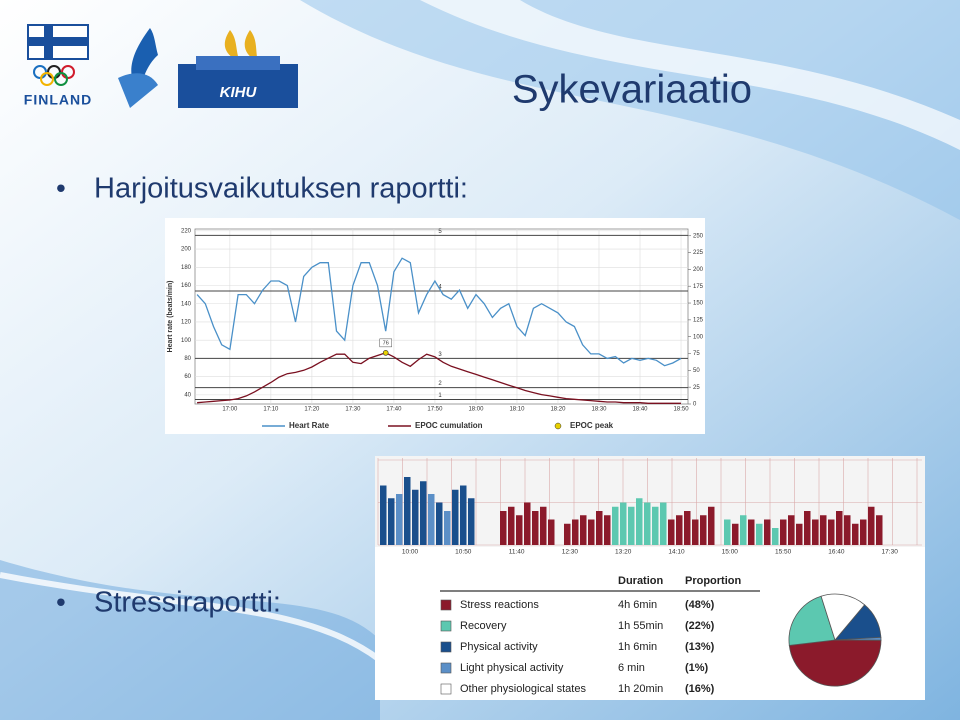 The image size is (960, 720). Describe the element at coordinates (170, 317) in the screenshot. I see `y-axis-label: Heart rate (beats/min)` at that location.